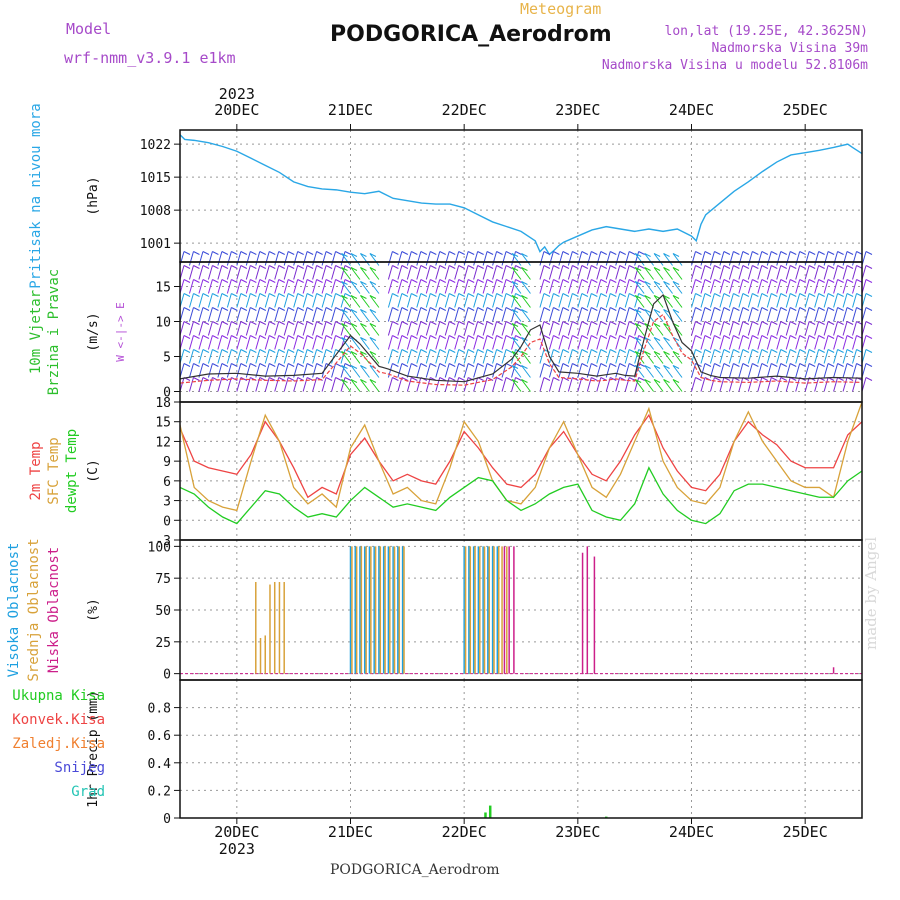  What do you see at coordinates (577, 832) in the screenshot?
I see `day-label-bottom: 23DEC` at bounding box center [577, 832].